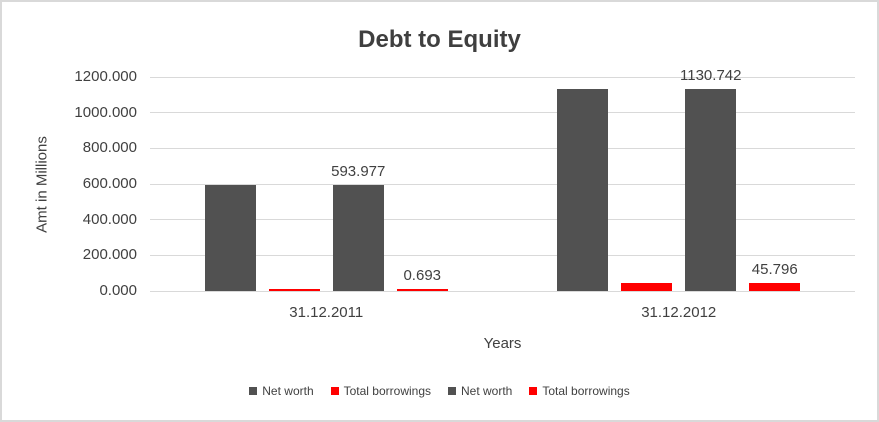  What do you see at coordinates (439, 39) in the screenshot?
I see `chart-title: Debt to Equity` at bounding box center [439, 39].